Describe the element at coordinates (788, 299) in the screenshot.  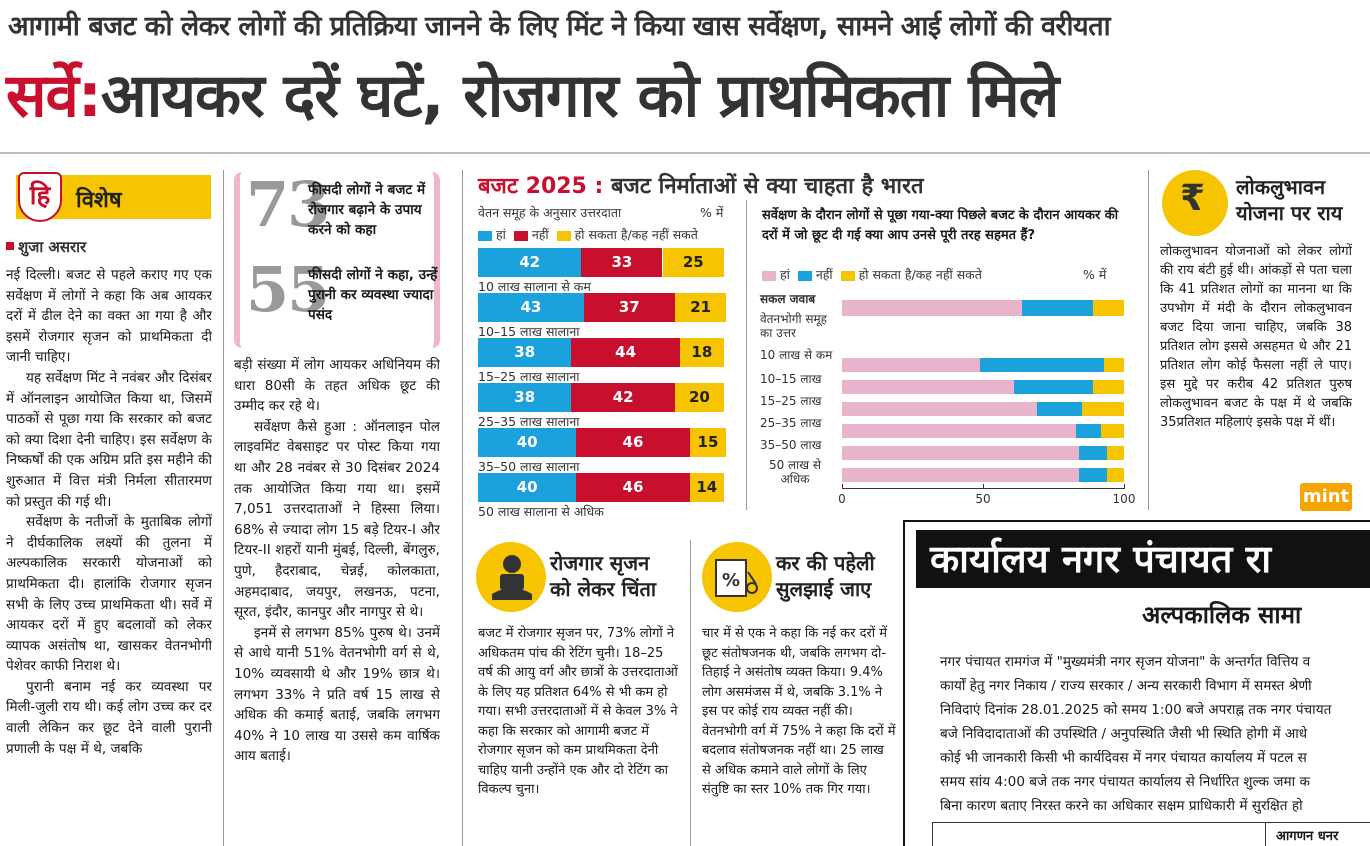
I see `chart2-category-label: सकल जवाब` at that location.